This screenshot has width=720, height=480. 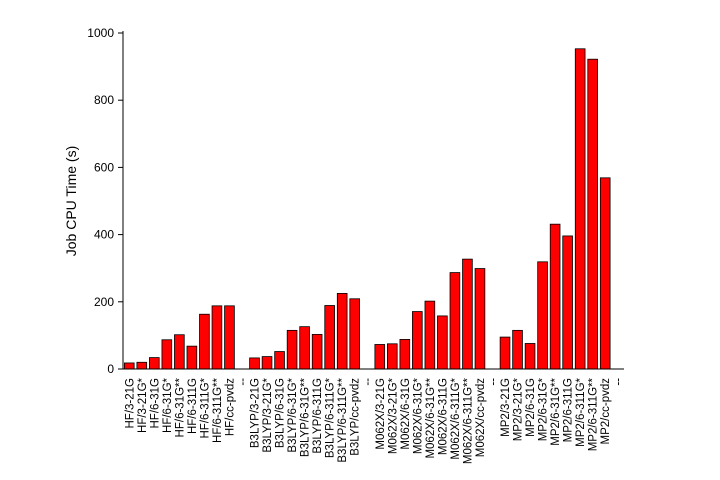 I want to click on y-tick-label: 800, so click(x=104, y=100).